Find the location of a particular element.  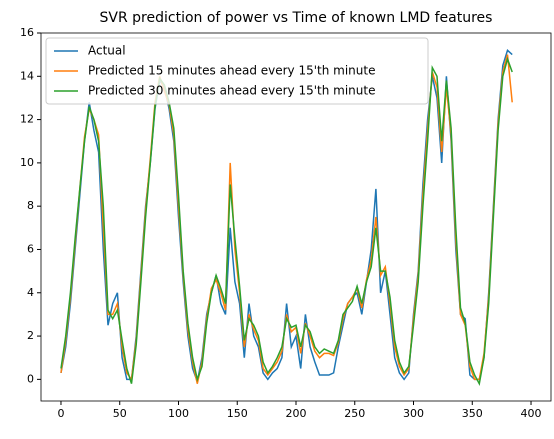

y-tick-label: 12 is located at coordinates (27, 119).